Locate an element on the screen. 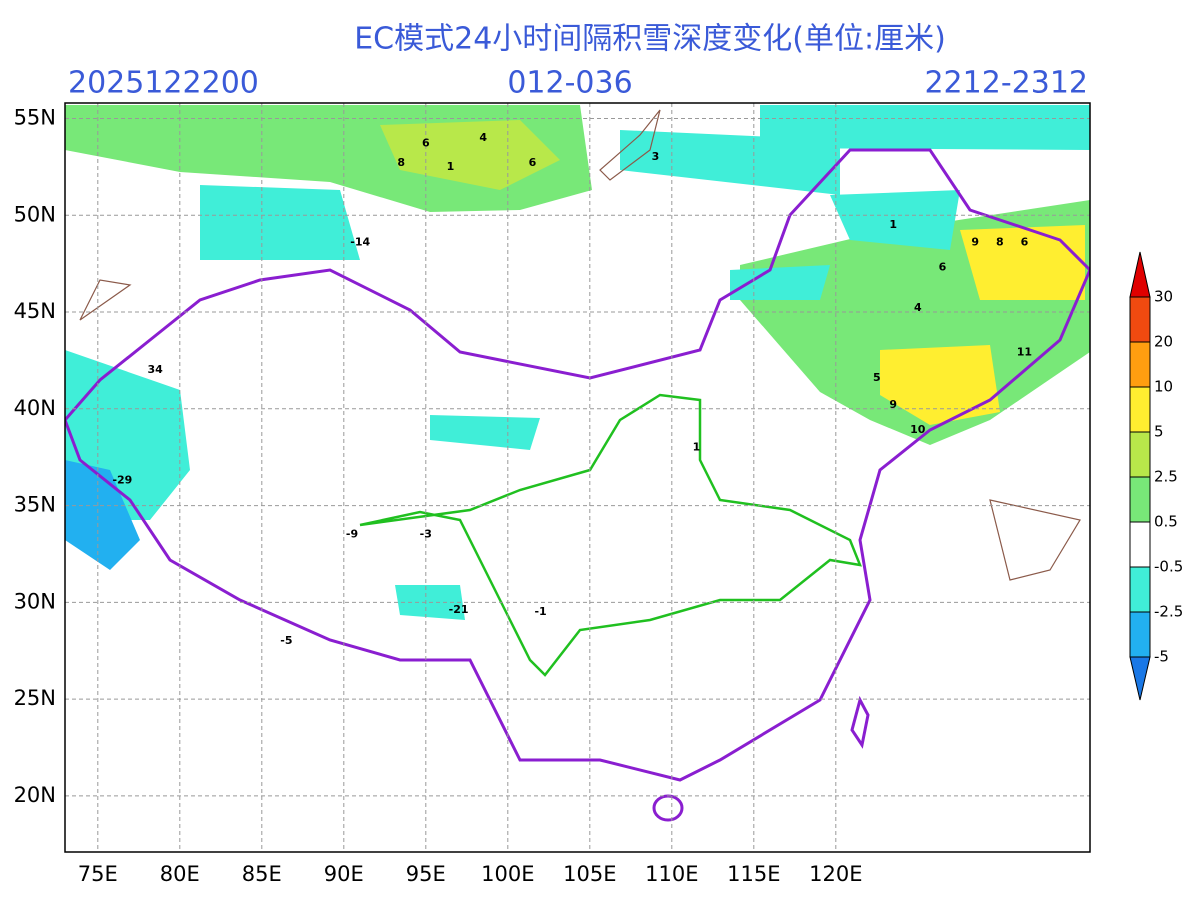 The image size is (1200, 904). lon-label: 95E is located at coordinates (426, 874).